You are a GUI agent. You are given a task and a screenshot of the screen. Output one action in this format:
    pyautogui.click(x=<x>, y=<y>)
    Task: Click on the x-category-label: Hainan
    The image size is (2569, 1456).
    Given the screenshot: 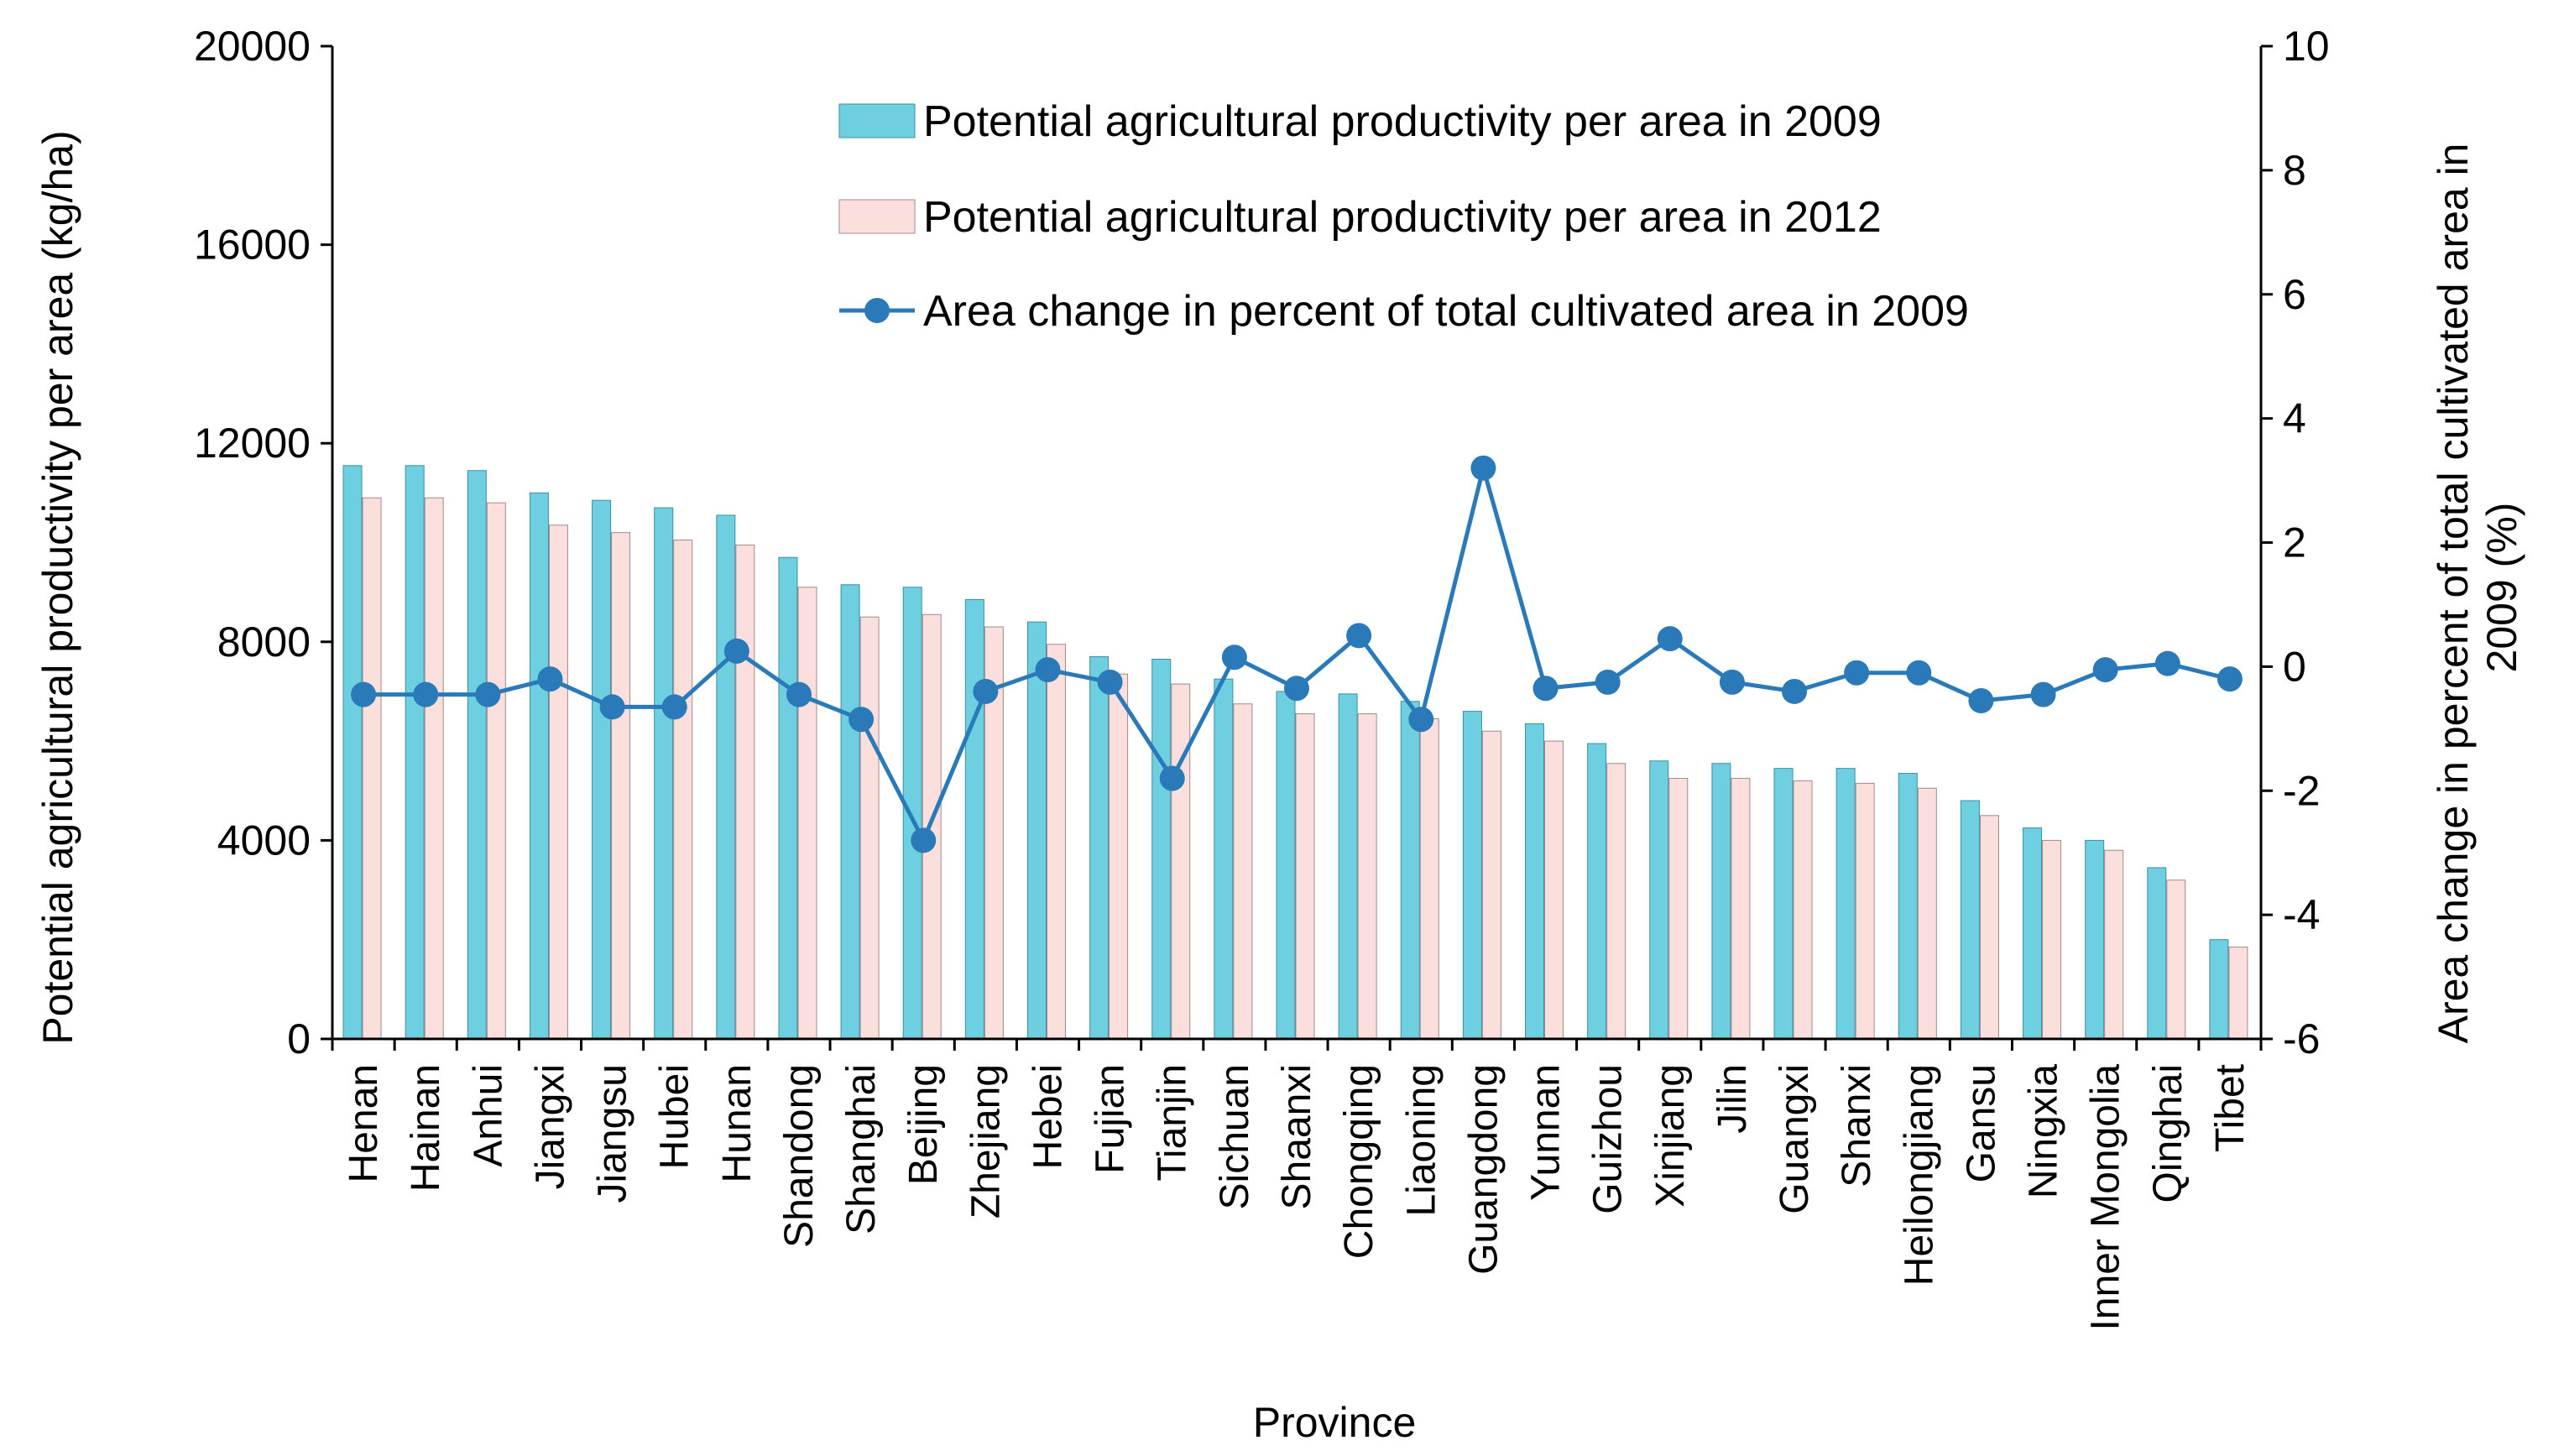 What is the action you would take?
    pyautogui.click(x=426, y=1128)
    